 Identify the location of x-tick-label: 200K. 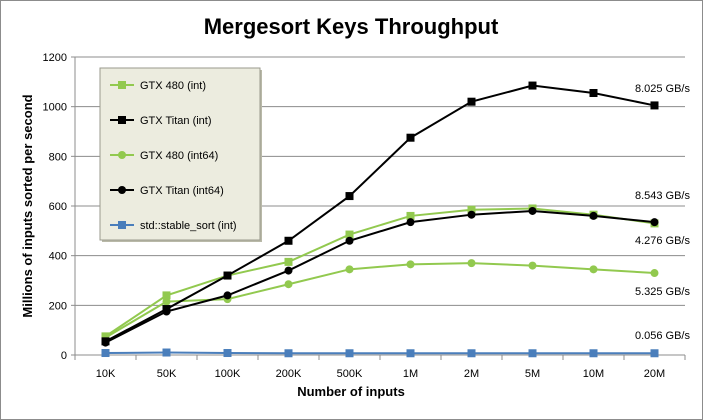
(289, 374).